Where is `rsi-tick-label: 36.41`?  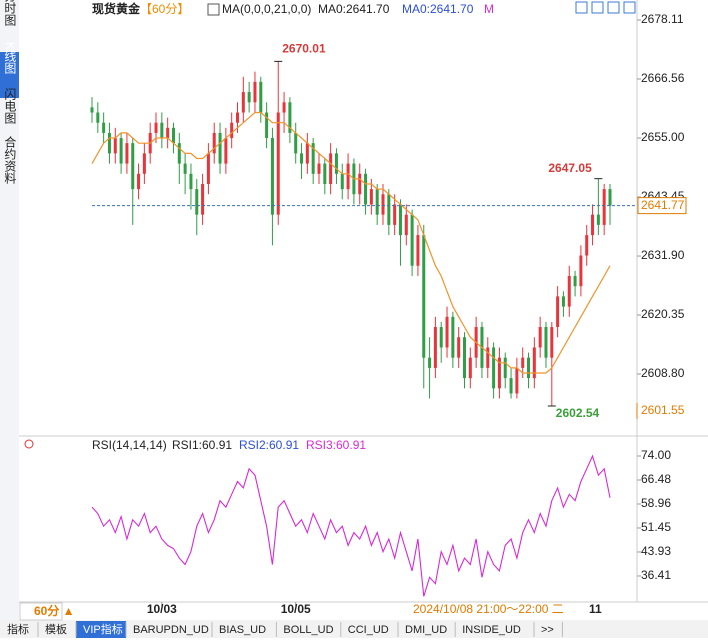 rsi-tick-label: 36.41 is located at coordinates (656, 575).